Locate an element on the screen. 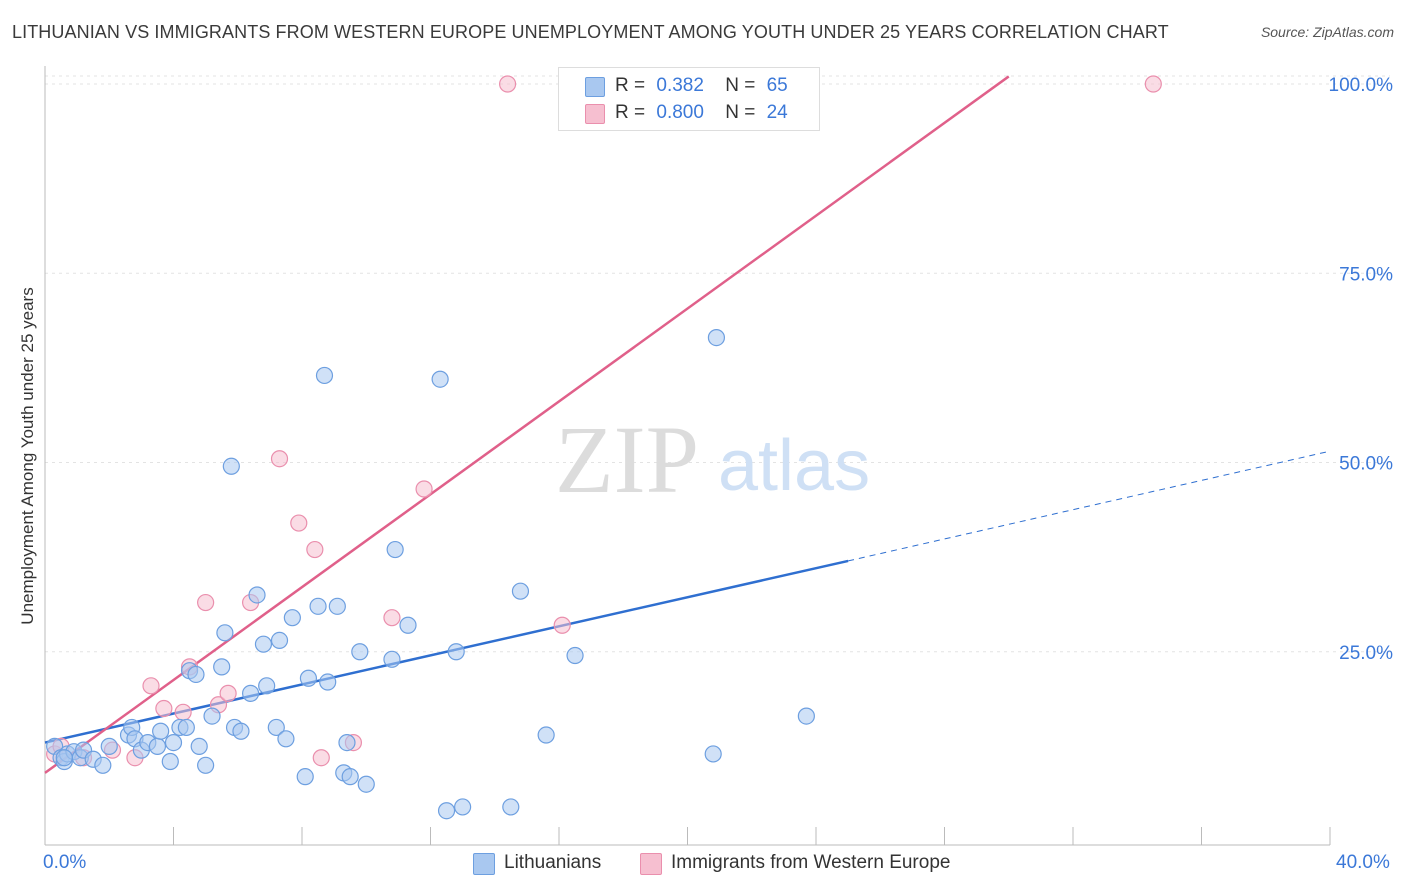 Image resolution: width=1406 pixels, height=892 pixels. y-tick-label: 25.0% is located at coordinates (1366, 653).